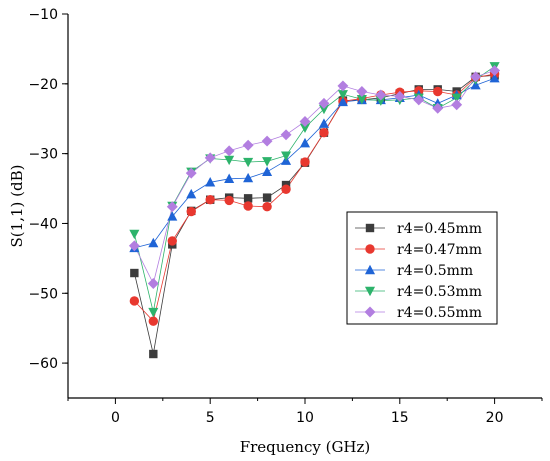 This screenshot has width=550, height=461. I want to click on legend-label: r4=0.55mm, so click(439, 313).